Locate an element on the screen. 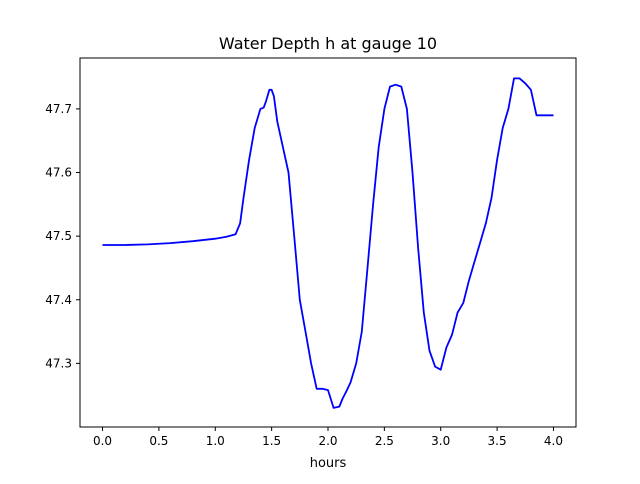 Image resolution: width=640 pixels, height=484 pixels. y-axis-ticks: 47.3 47.4 47.5 47.6 47.7 is located at coordinates (62, 236).